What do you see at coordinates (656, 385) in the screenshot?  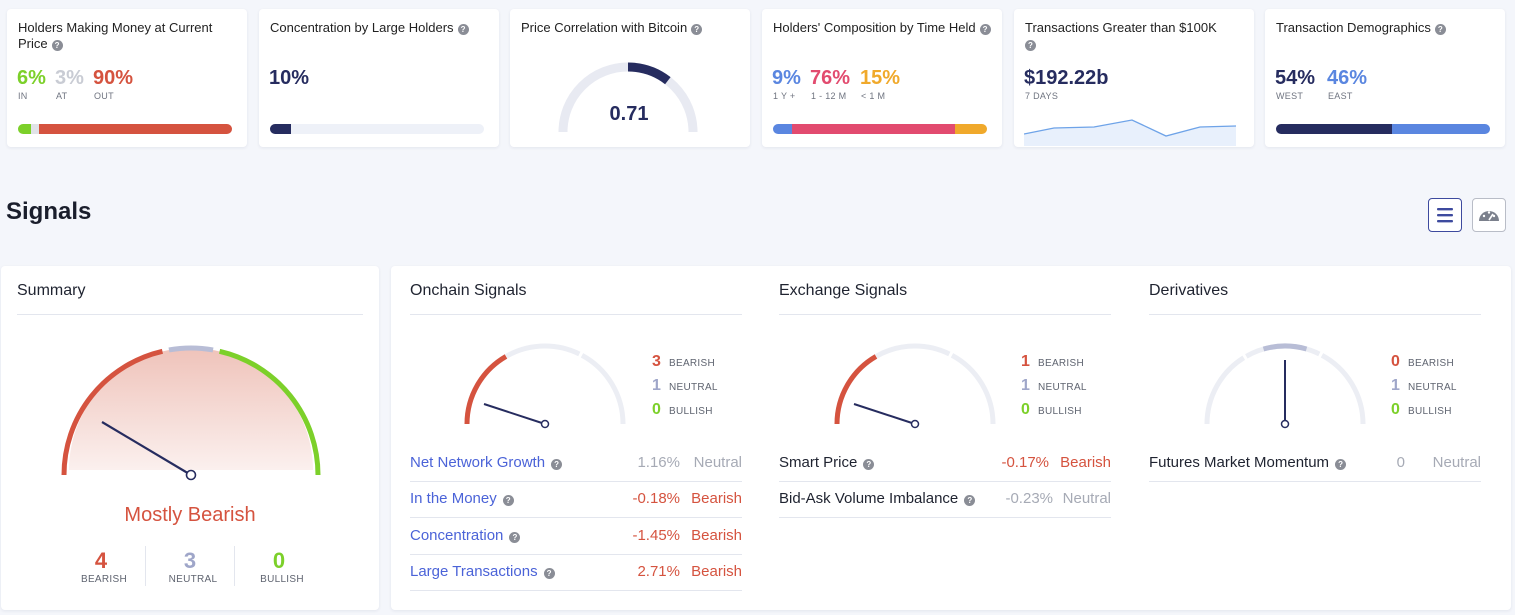 I see `onchain-neutral-count: 1` at bounding box center [656, 385].